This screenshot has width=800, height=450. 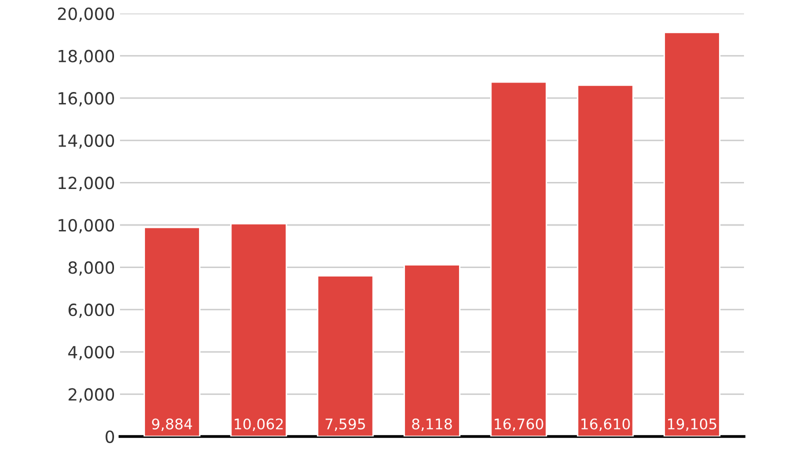 I want to click on data-label: 9,884, so click(x=172, y=424).